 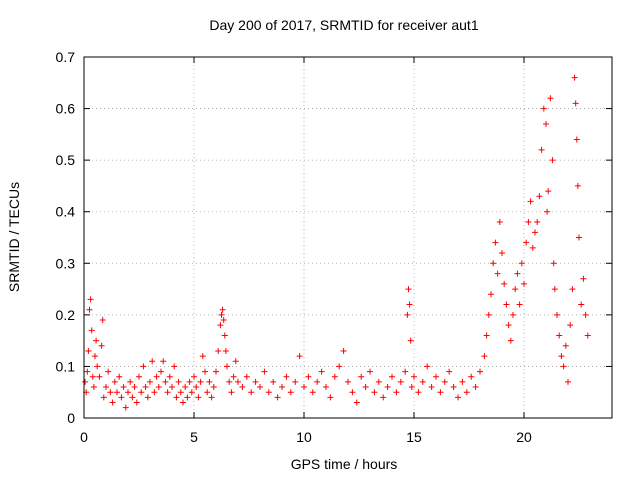 What do you see at coordinates (304, 437) in the screenshot?
I see `x-tick-label: 10` at bounding box center [304, 437].